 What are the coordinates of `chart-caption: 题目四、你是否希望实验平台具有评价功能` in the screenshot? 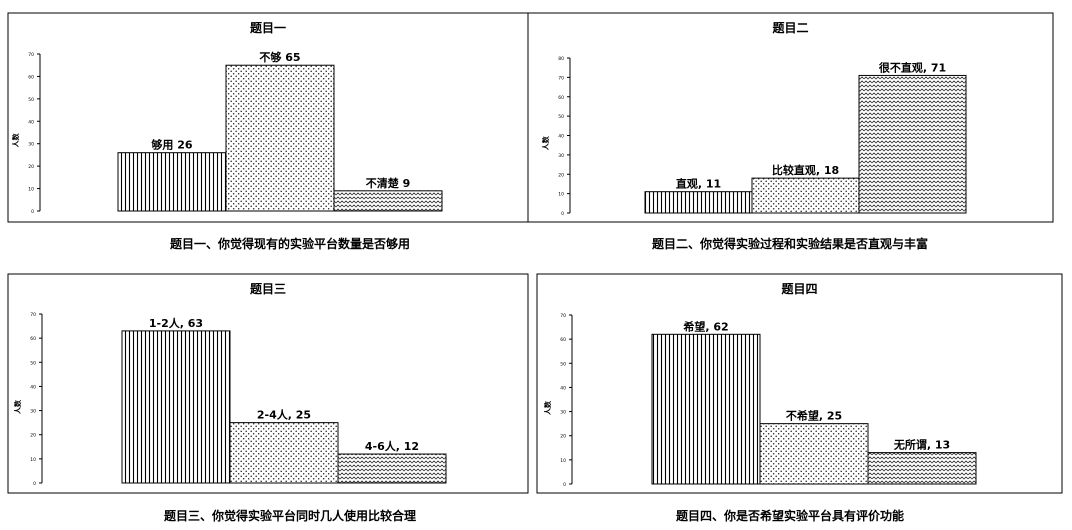 It's located at (790, 515).